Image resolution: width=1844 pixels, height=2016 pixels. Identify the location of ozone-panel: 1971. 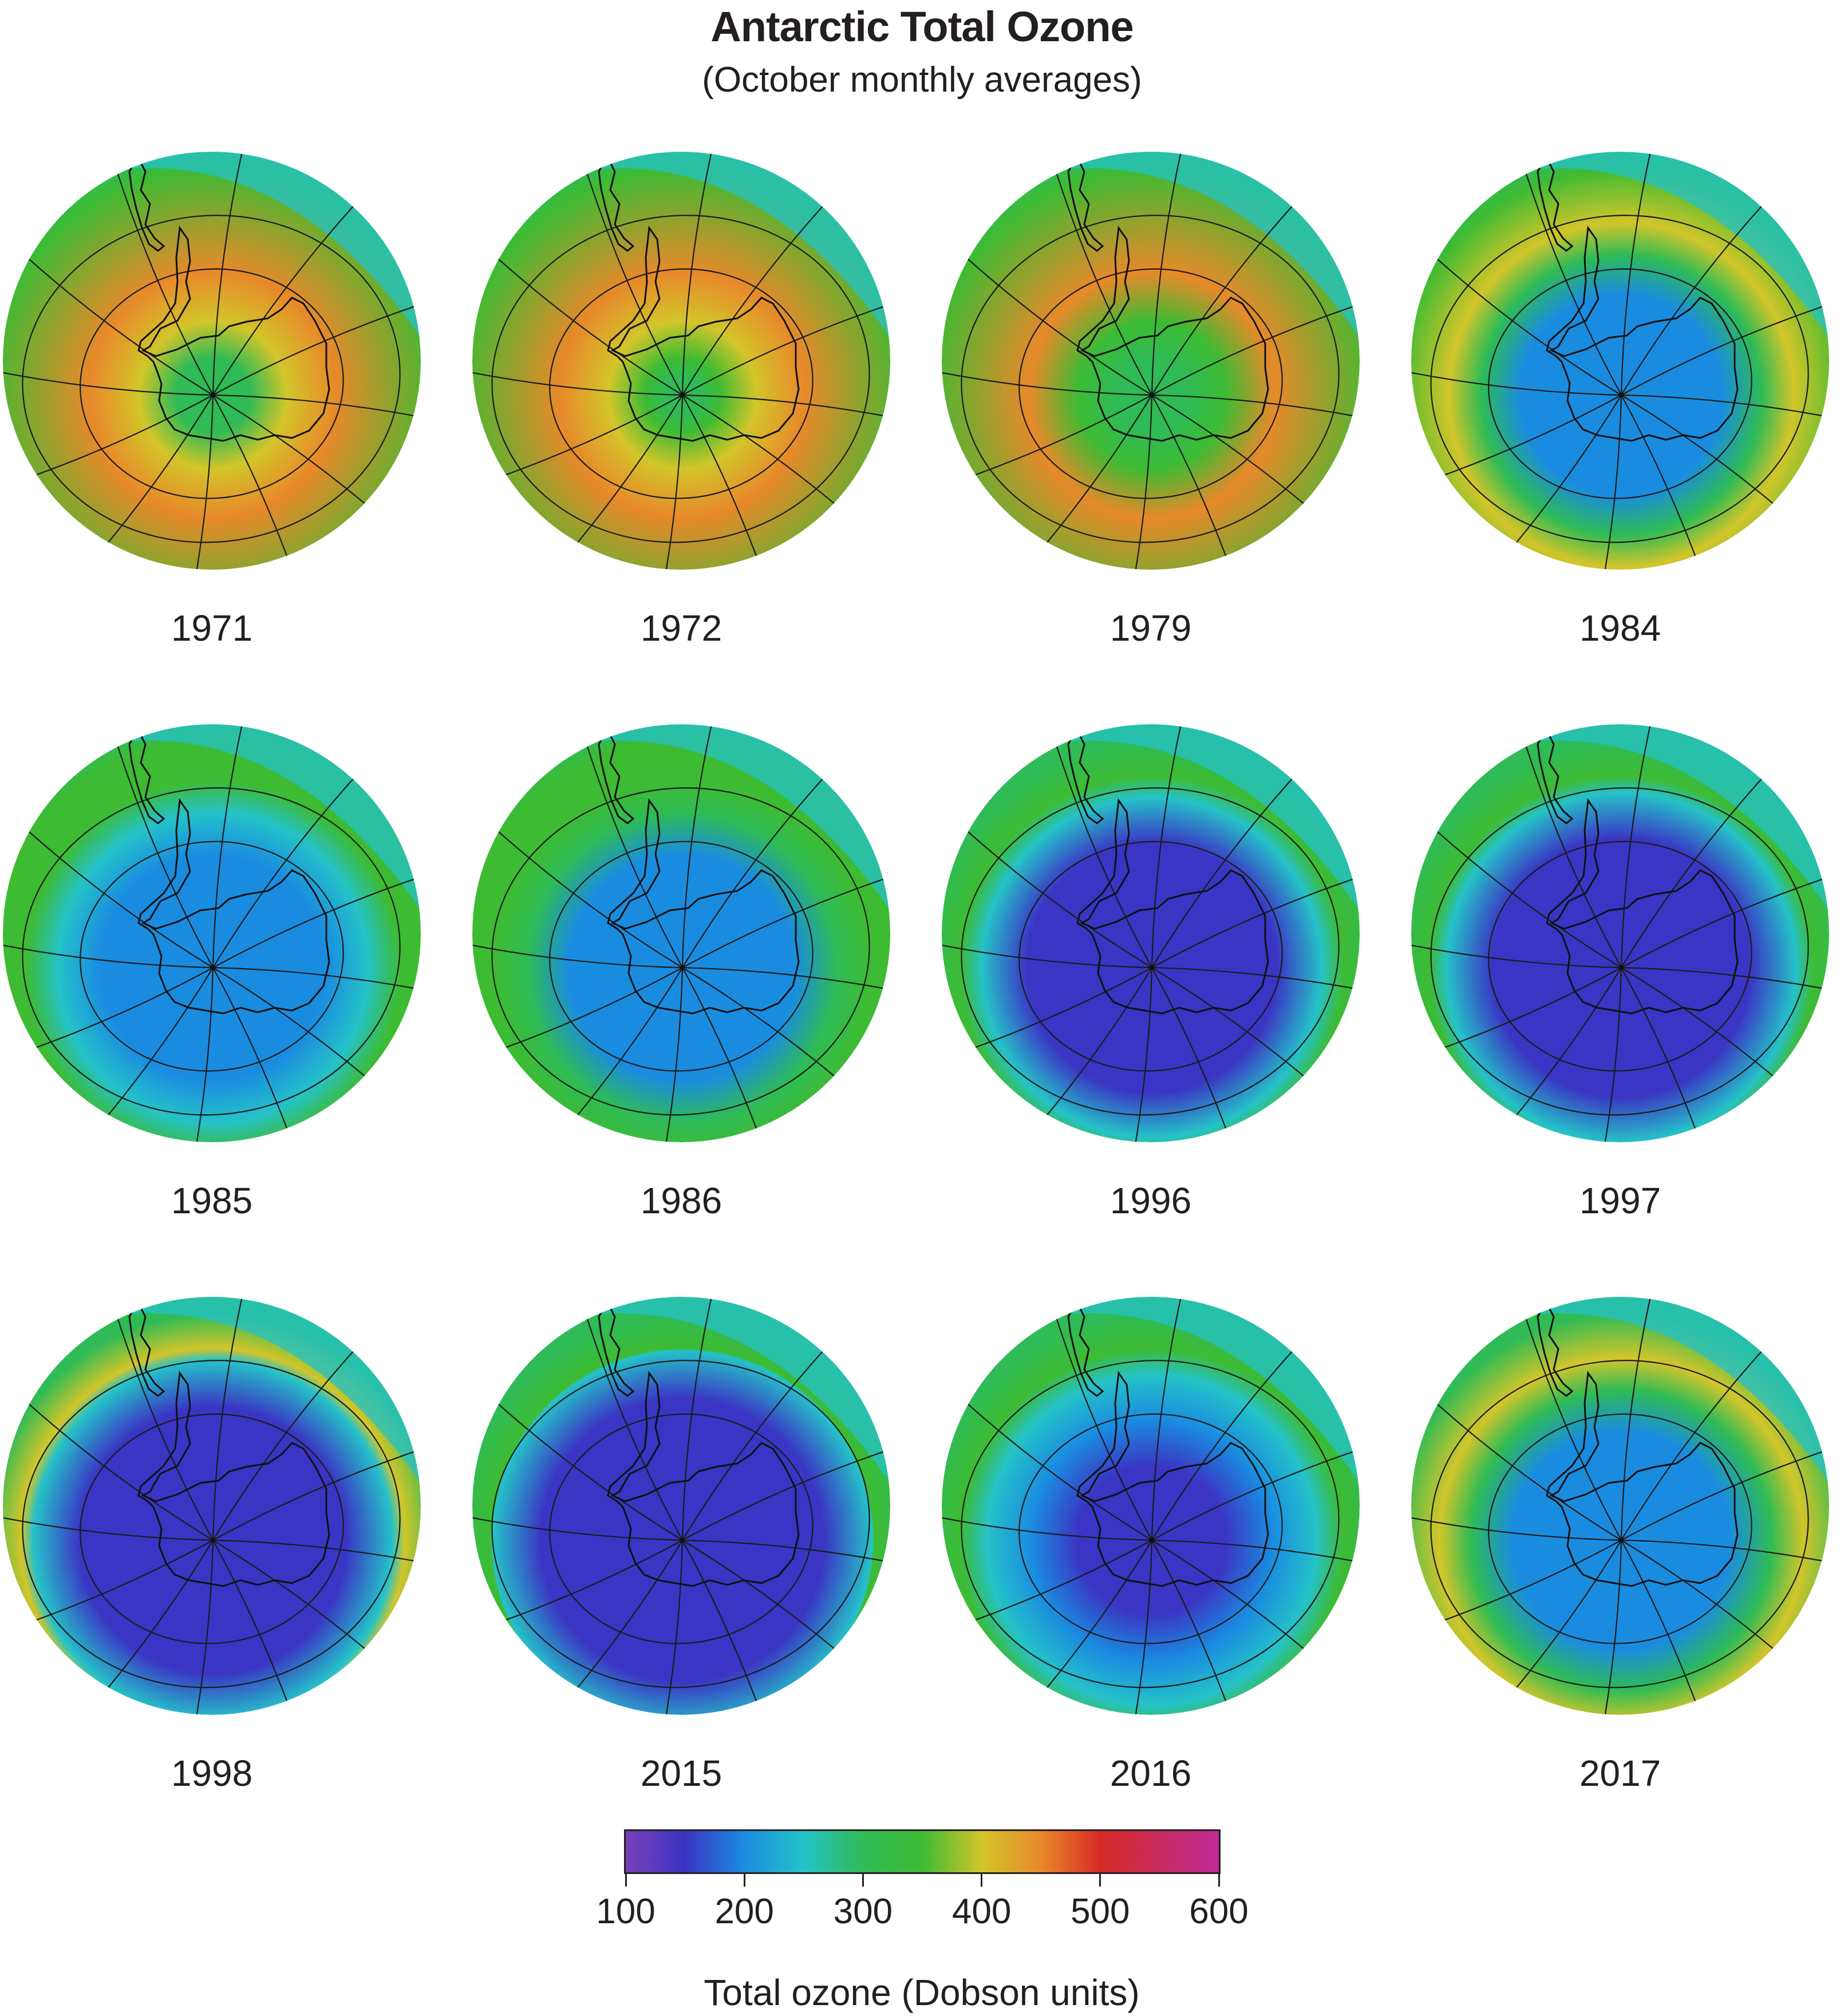
(212, 401).